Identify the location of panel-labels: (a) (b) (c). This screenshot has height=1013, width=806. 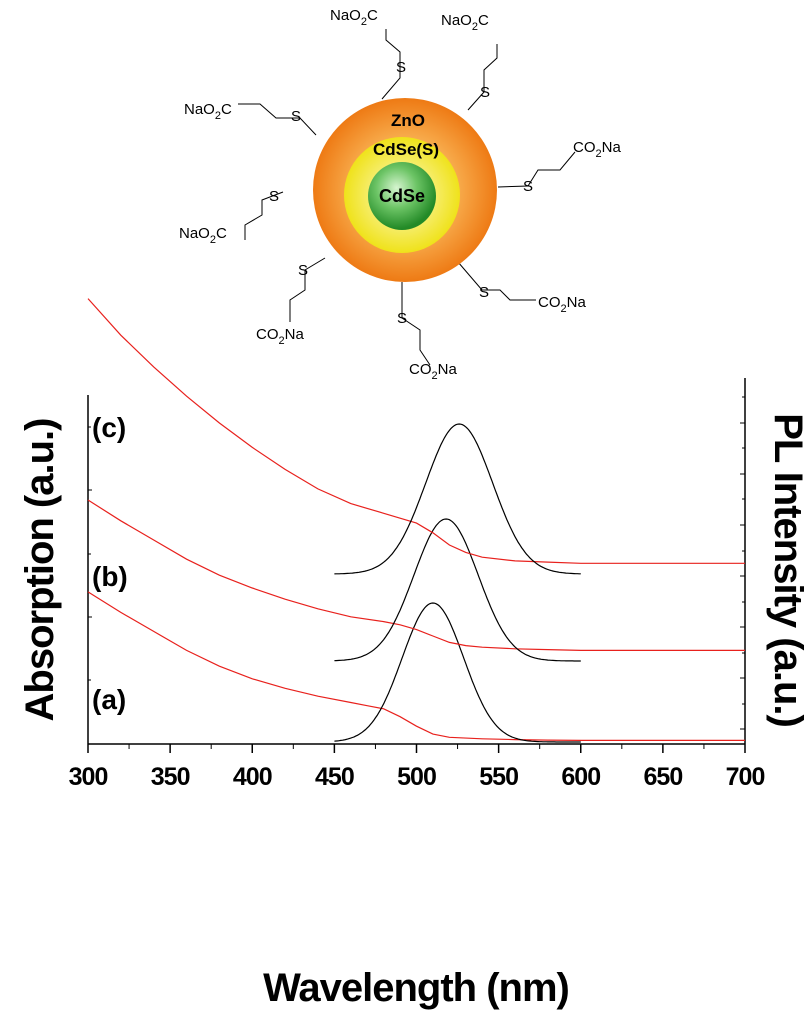
(110, 563).